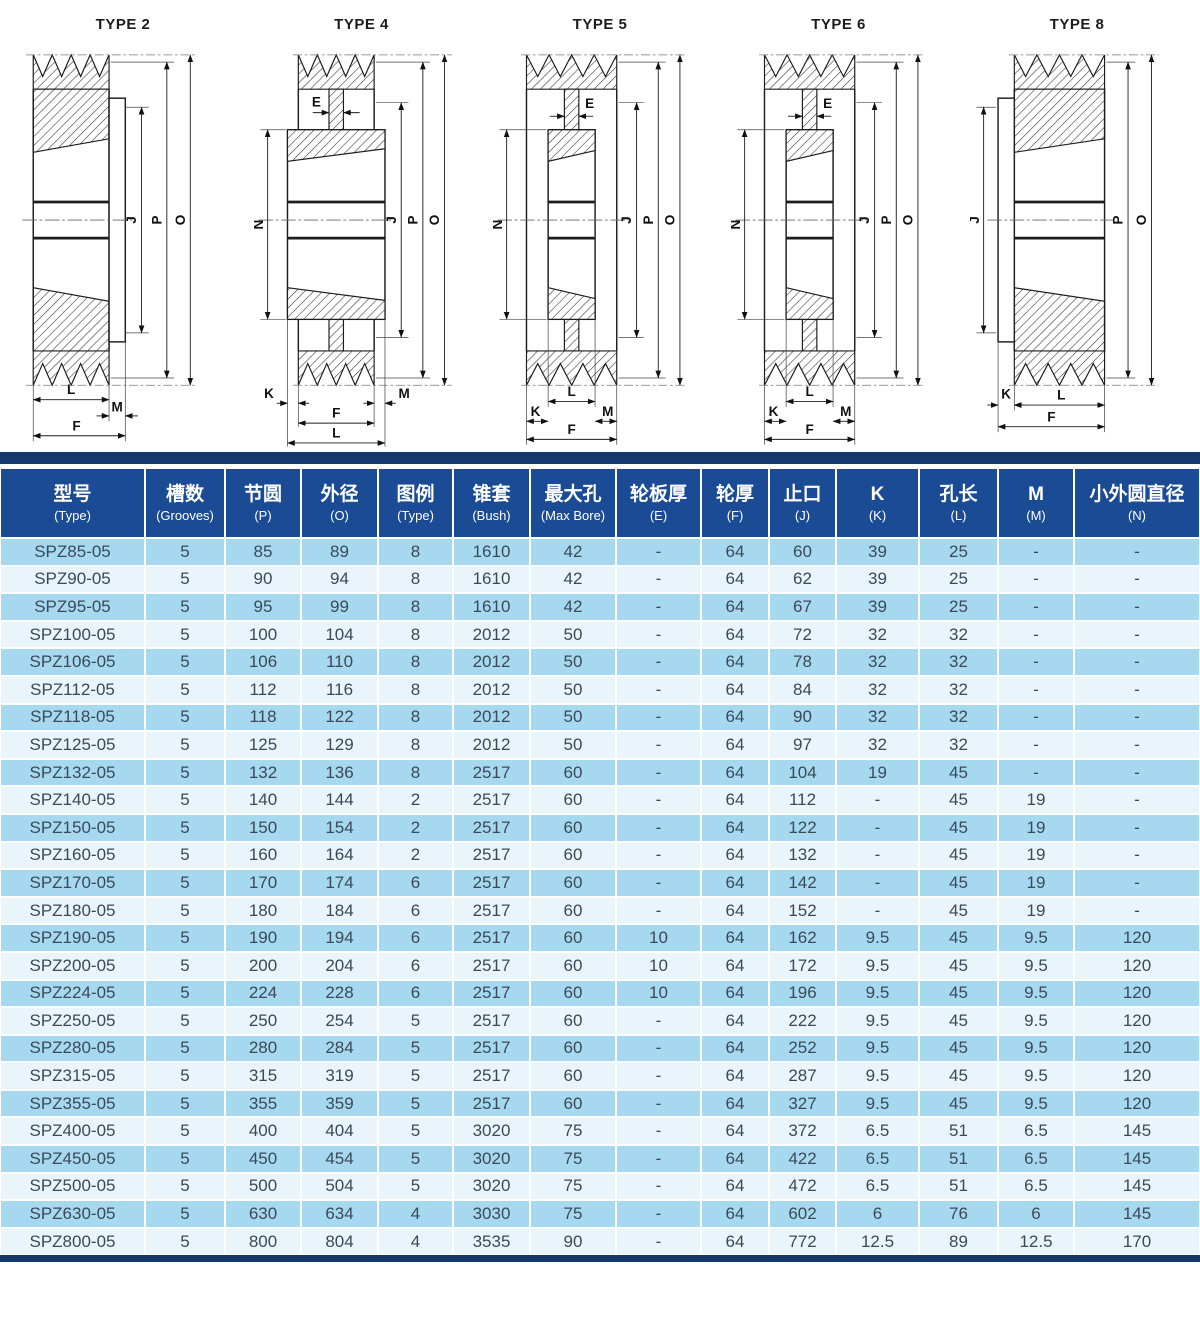 Image resolution: width=1200 pixels, height=1318 pixels. What do you see at coordinates (877, 1241) in the screenshot?
I see `value-cell: 12.5` at bounding box center [877, 1241].